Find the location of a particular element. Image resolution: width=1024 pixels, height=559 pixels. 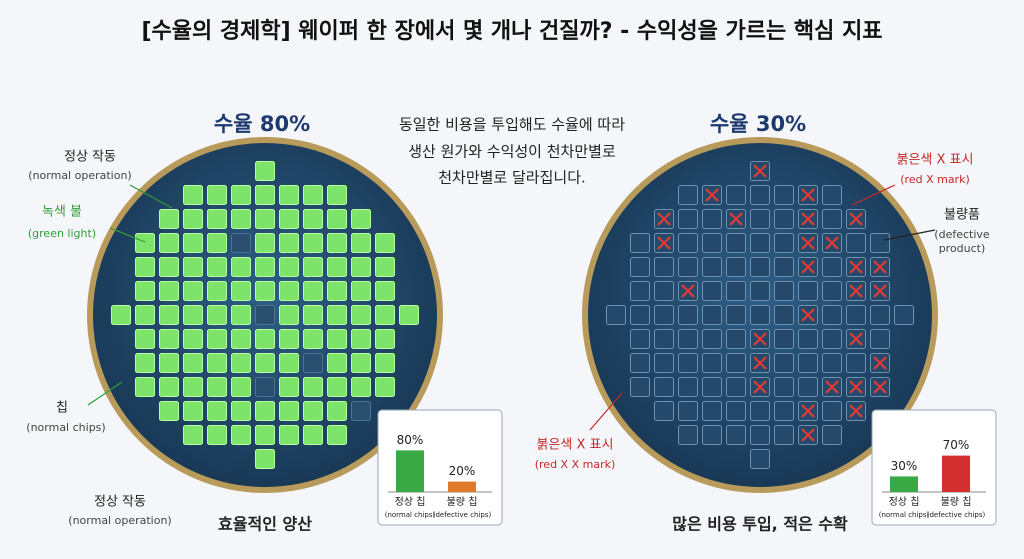

heading: 수율 80% is located at coordinates (262, 124).